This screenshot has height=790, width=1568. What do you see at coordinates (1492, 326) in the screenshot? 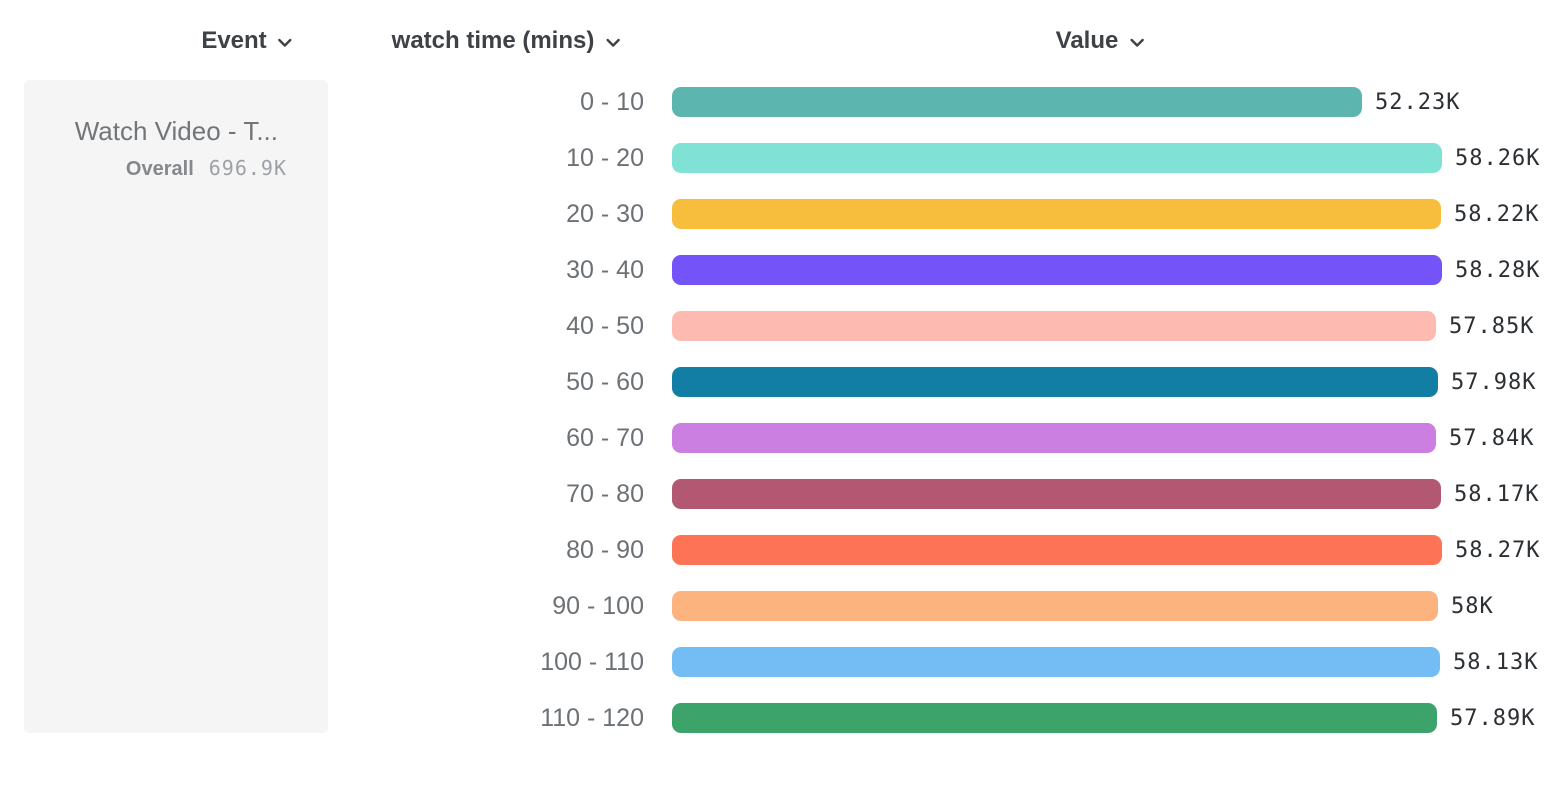
I see `bar-value-label: 57.85K` at bounding box center [1492, 326].